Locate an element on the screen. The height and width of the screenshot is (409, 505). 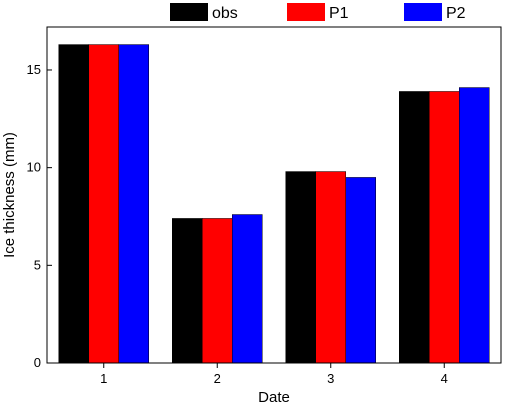
x-tick-label-2: 2 is located at coordinates (217, 378).